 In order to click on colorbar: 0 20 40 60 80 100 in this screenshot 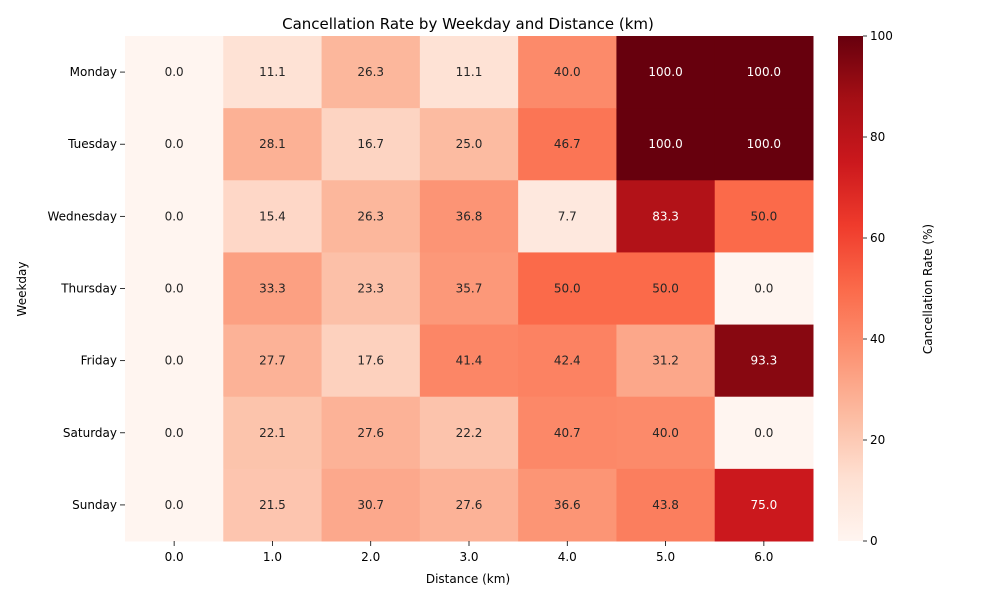, I will do `click(865, 288)`.